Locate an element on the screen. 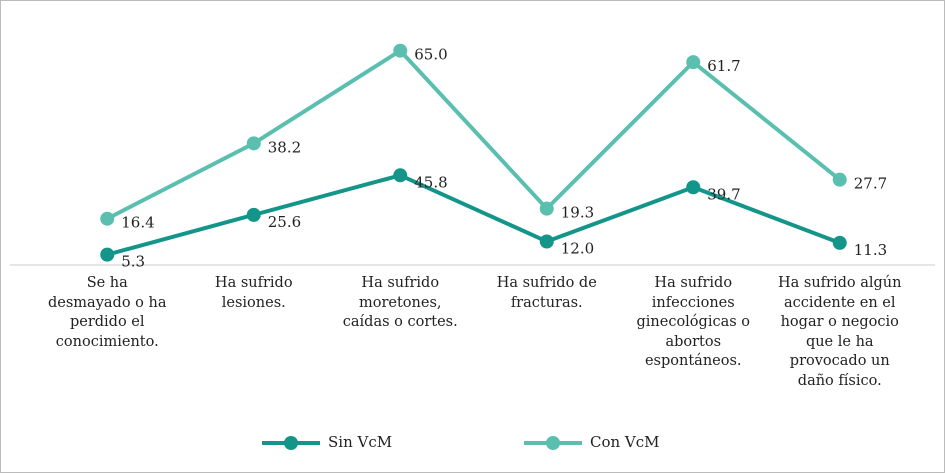  data-label: 5.3 is located at coordinates (133, 262).